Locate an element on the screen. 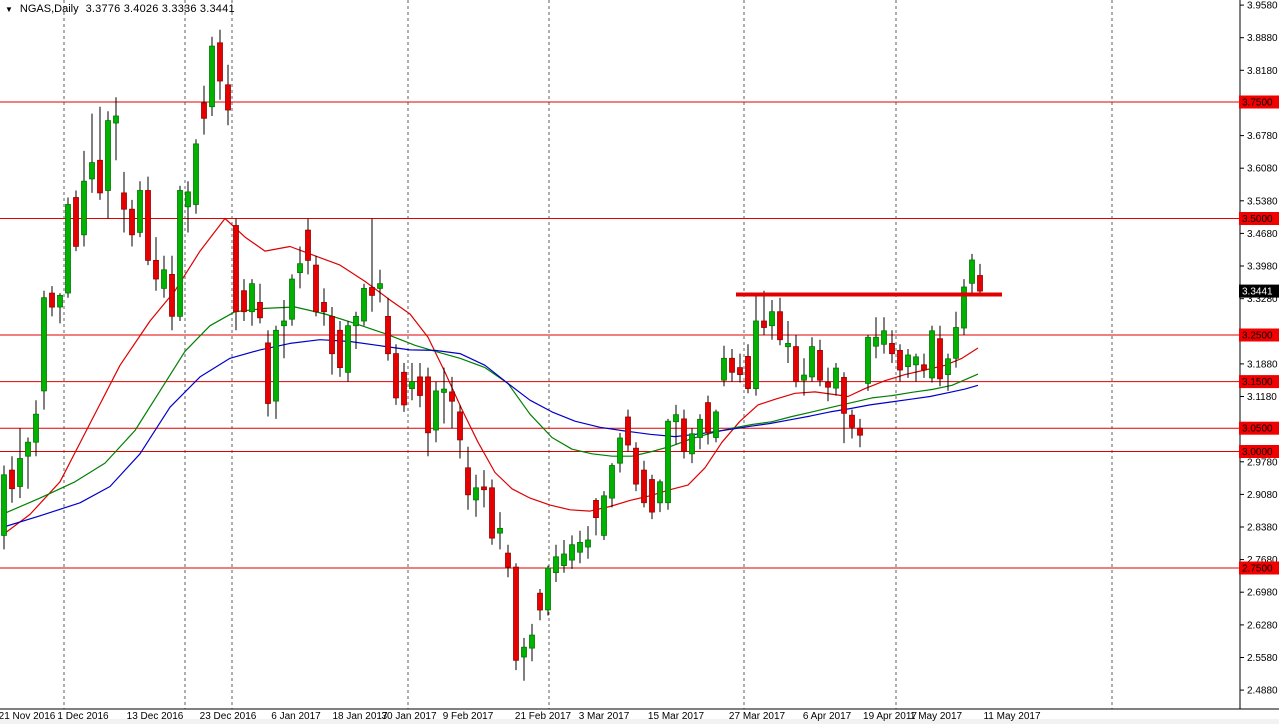  symbol-period-label: NGAS,Daily is located at coordinates (49, 9).